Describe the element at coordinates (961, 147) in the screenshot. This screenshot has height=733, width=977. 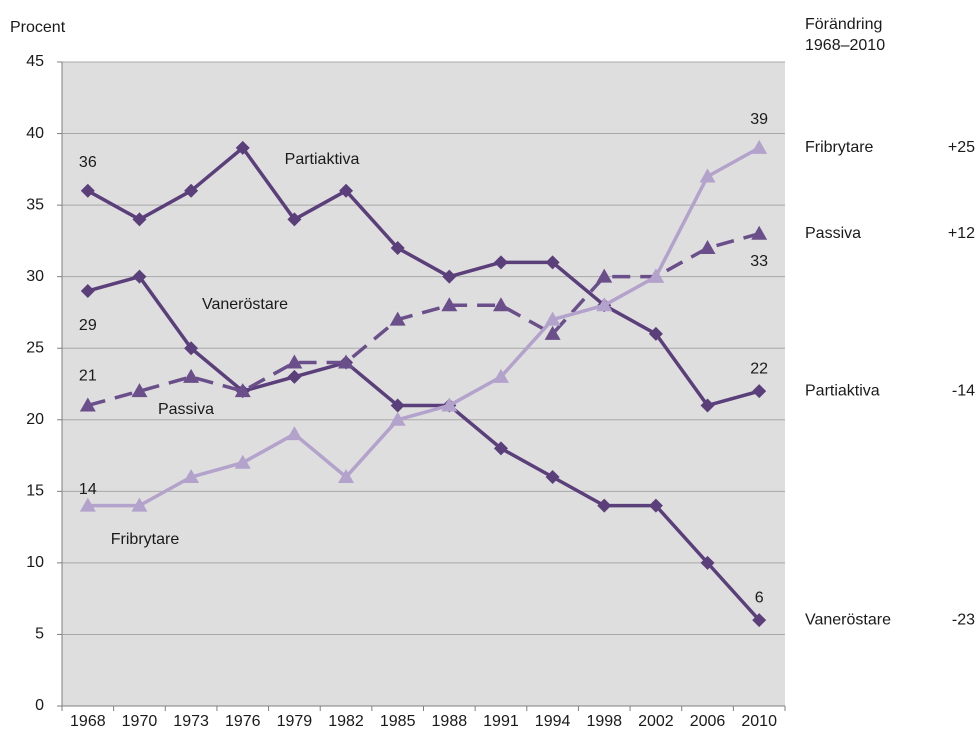
I see `legend-change: +25` at that location.